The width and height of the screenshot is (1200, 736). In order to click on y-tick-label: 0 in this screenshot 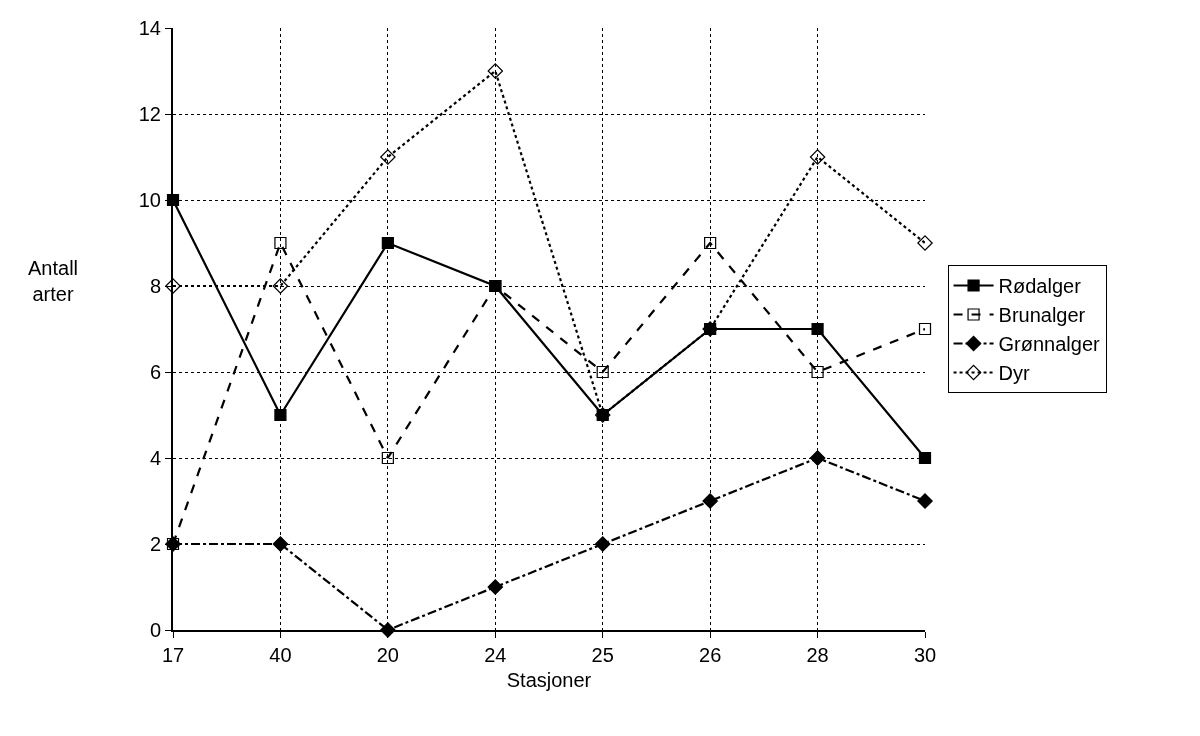, I will do `click(155, 630)`.